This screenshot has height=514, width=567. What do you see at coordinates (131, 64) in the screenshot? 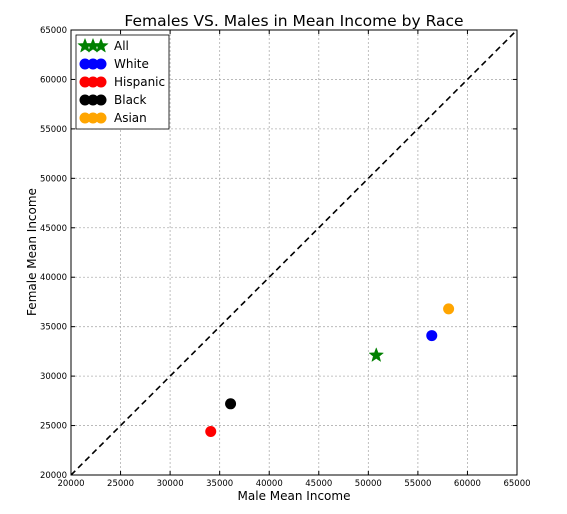
I see `legend-label-white: White` at bounding box center [131, 64].